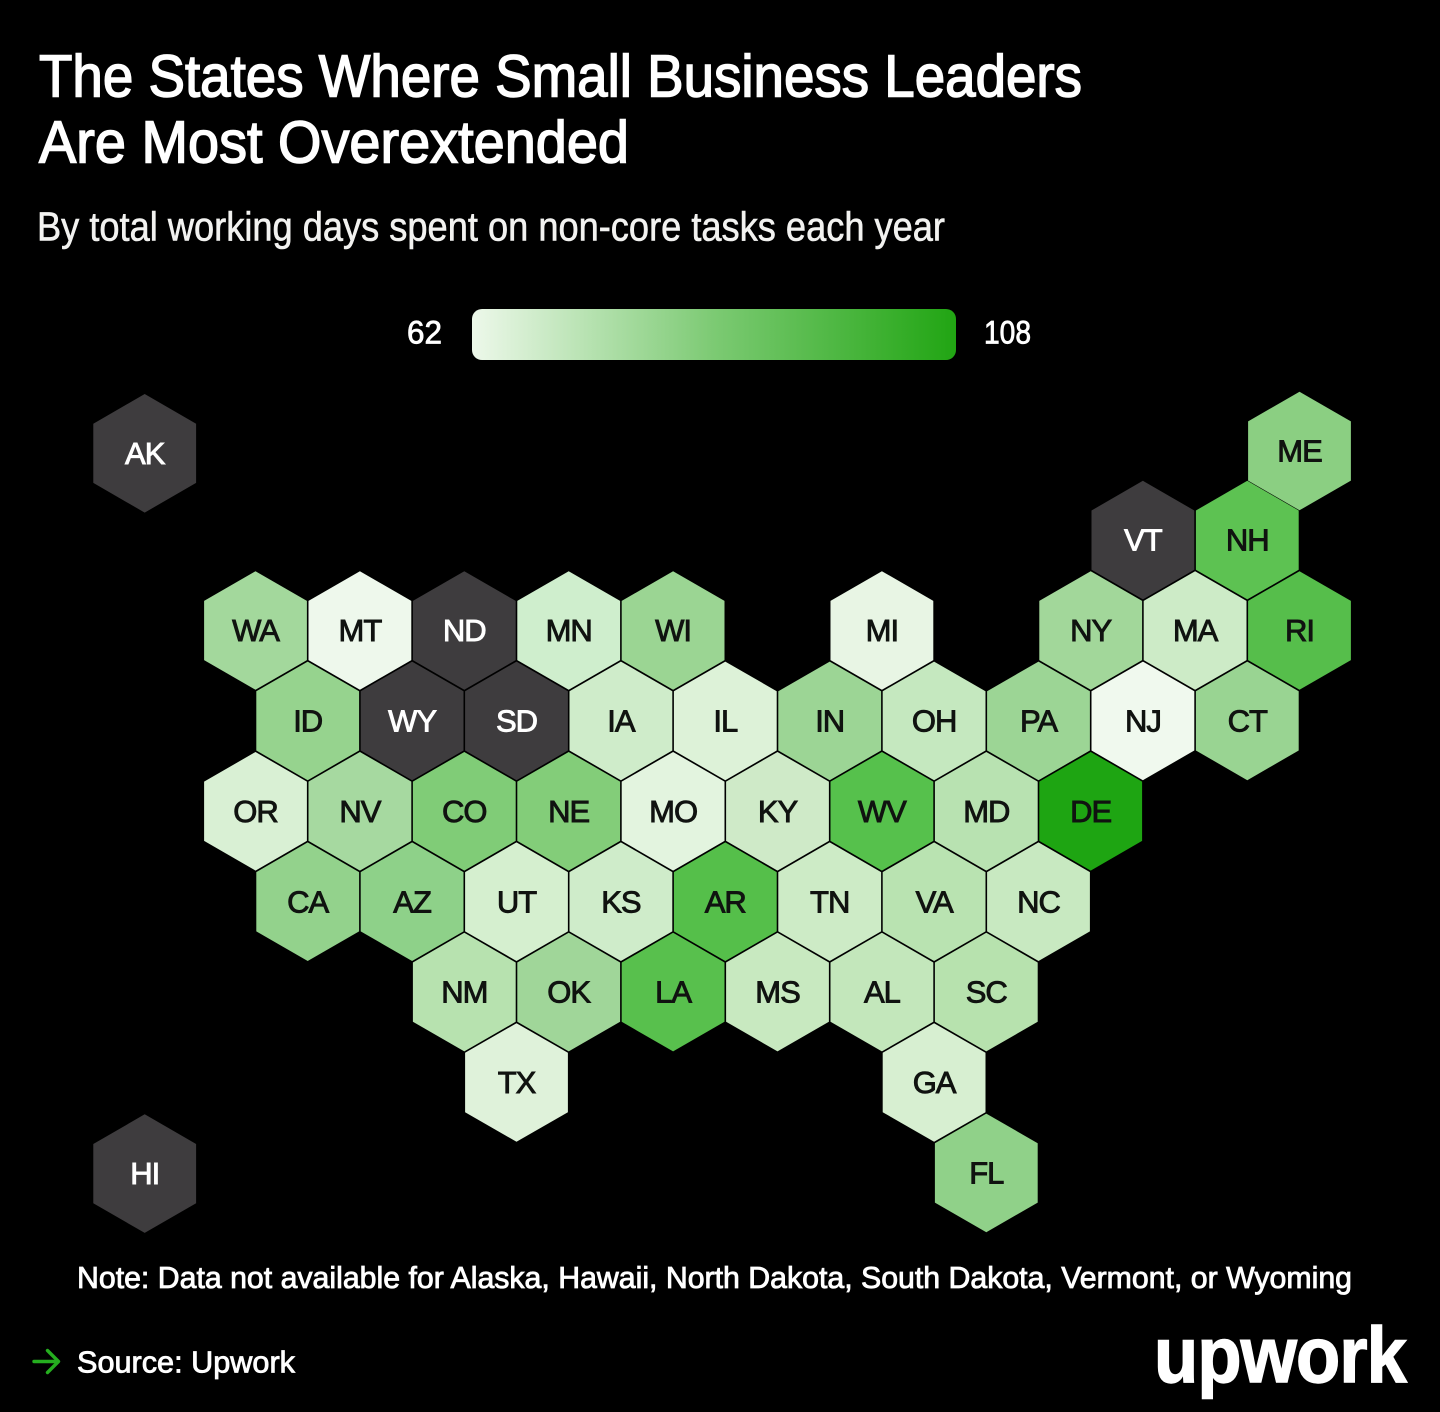 This screenshot has width=1440, height=1412. What do you see at coordinates (882, 992) in the screenshot?
I see `svg-text: AL` at bounding box center [882, 992].